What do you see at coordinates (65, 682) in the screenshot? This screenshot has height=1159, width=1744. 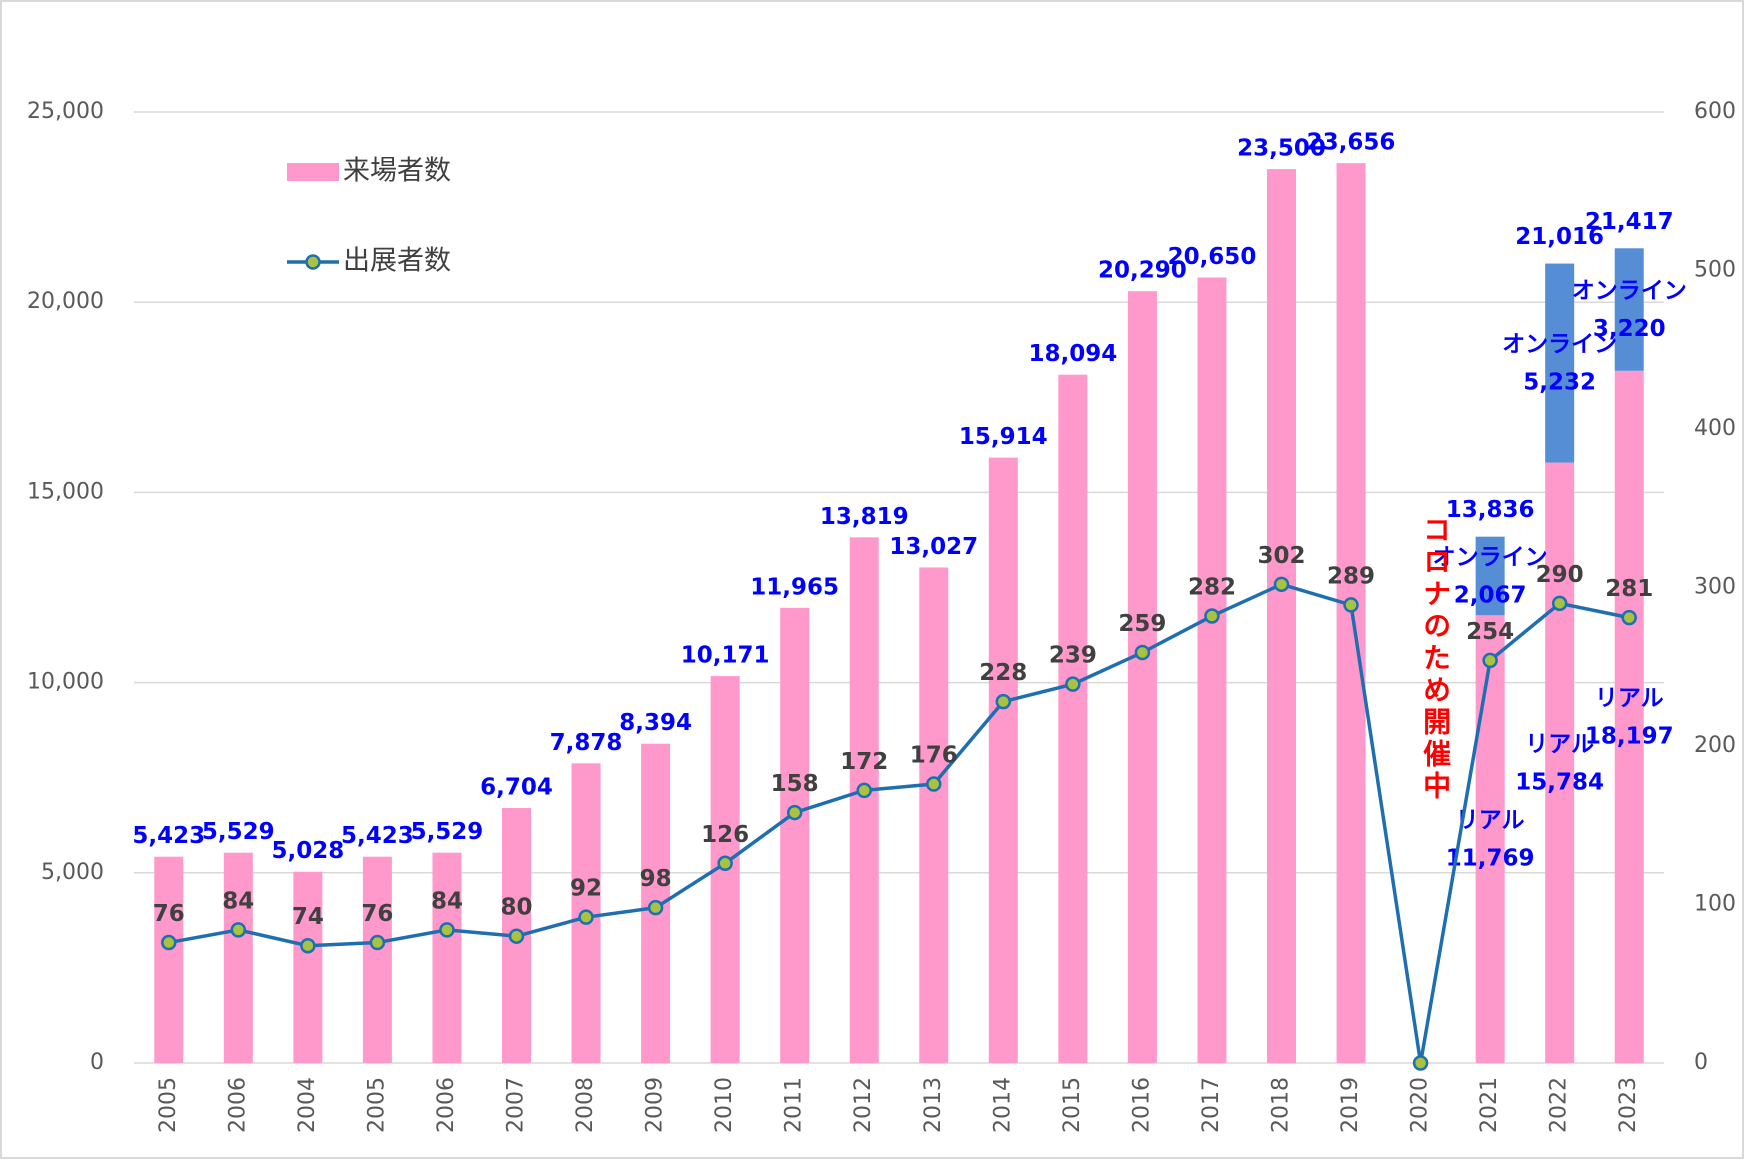 I see `y-tick-label: 10,000` at bounding box center [65, 682].